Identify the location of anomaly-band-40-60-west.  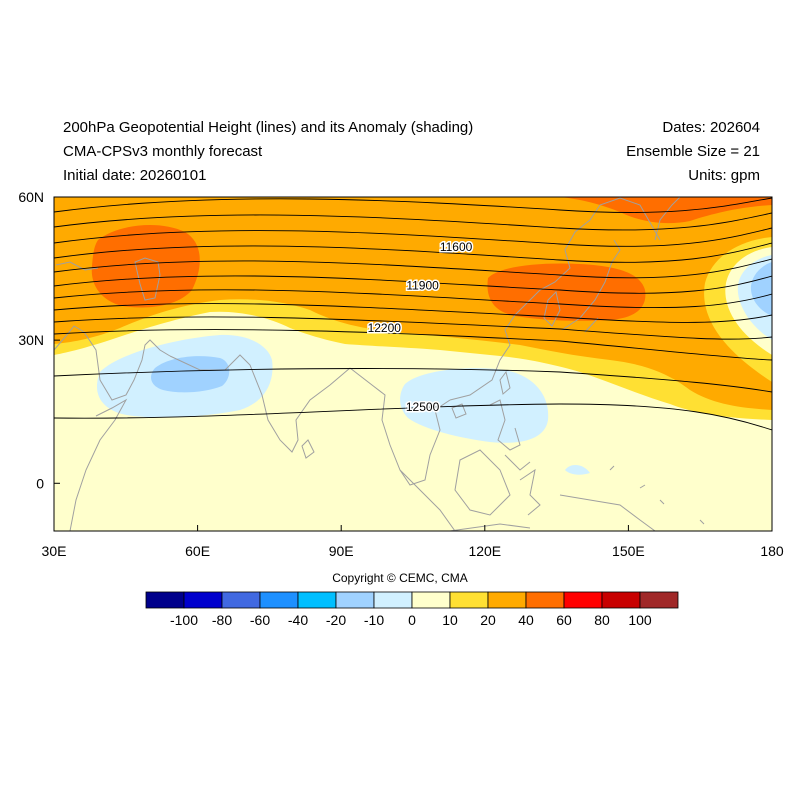
(145, 266).